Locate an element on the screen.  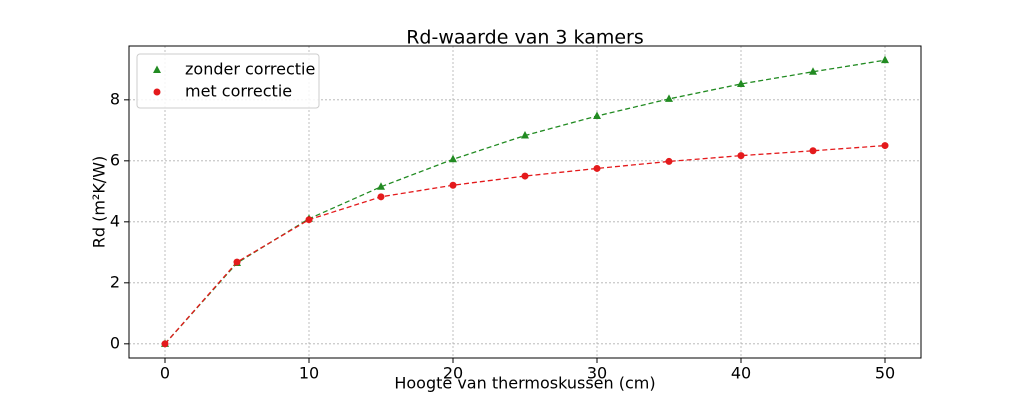
x-tick-label: 40 is located at coordinates (741, 373).